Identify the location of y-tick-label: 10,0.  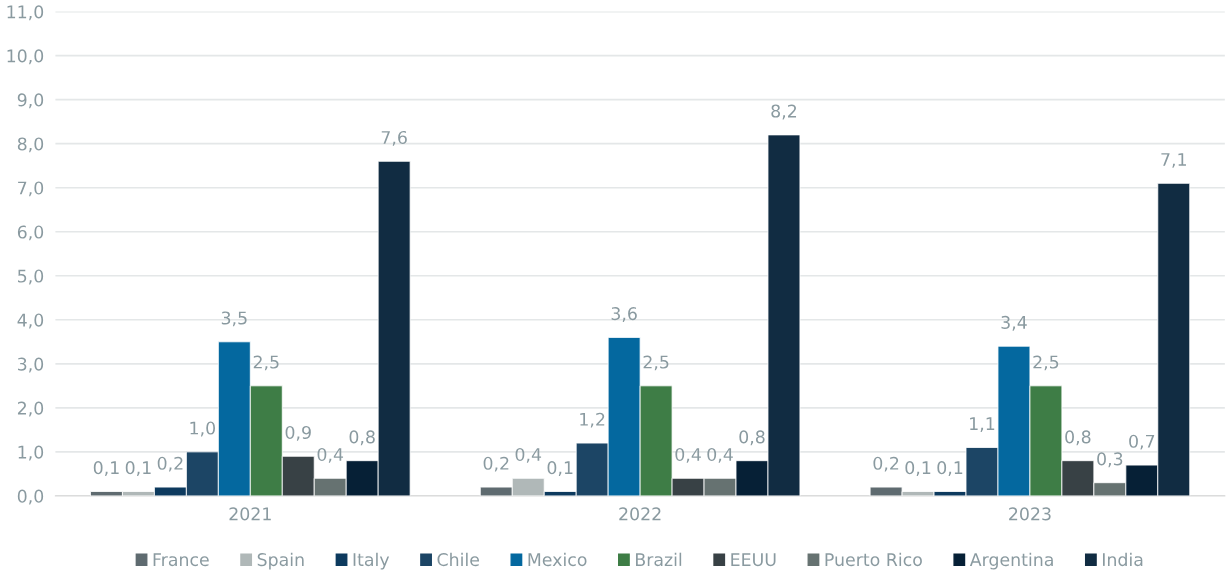
(25, 57).